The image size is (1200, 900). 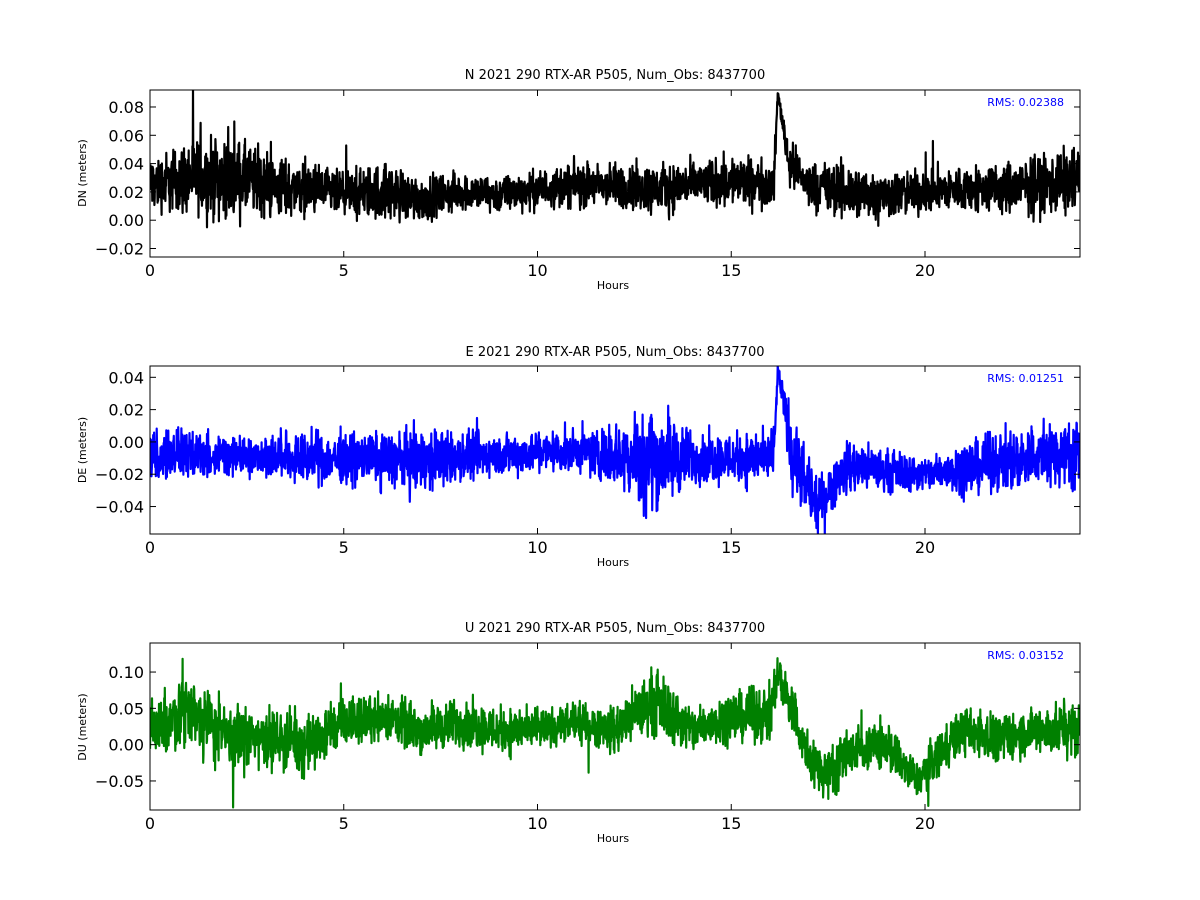 What do you see at coordinates (613, 838) in the screenshot?
I see `x-axis-label-up: Hours` at bounding box center [613, 838].